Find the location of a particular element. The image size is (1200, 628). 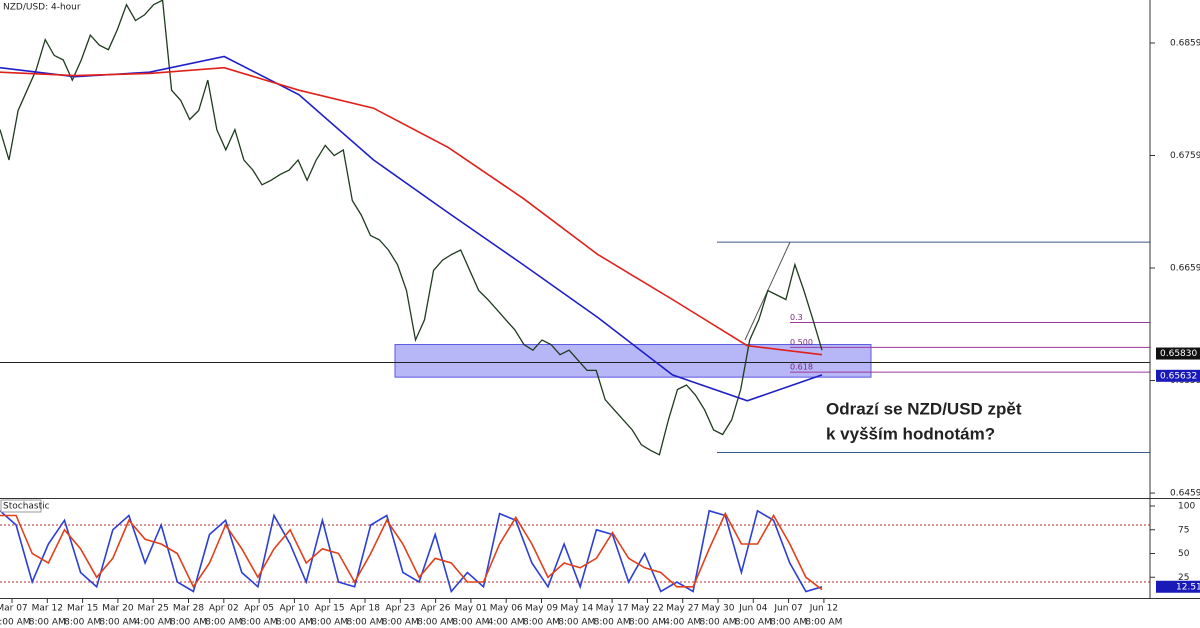

x-tick-label: May 06 is located at coordinates (506, 609).